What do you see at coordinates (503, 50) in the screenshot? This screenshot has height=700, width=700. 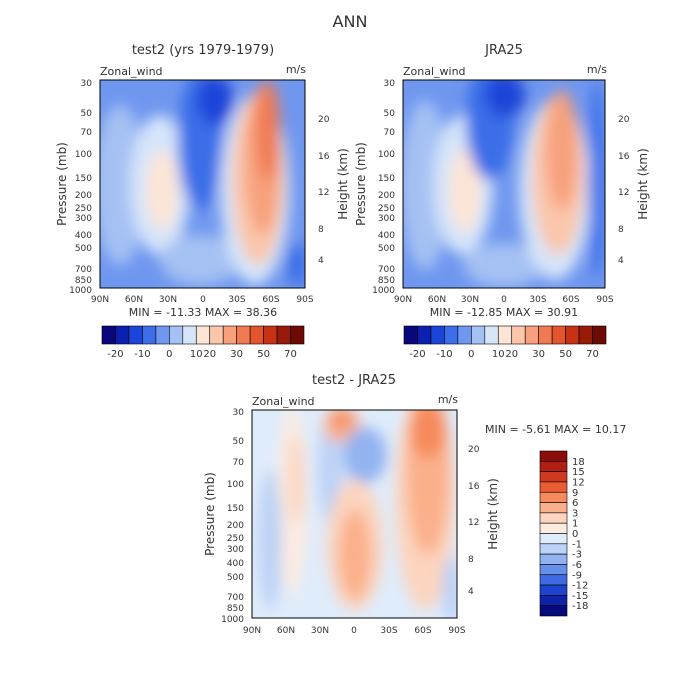 I see `panel-title: JRA25` at bounding box center [503, 50].